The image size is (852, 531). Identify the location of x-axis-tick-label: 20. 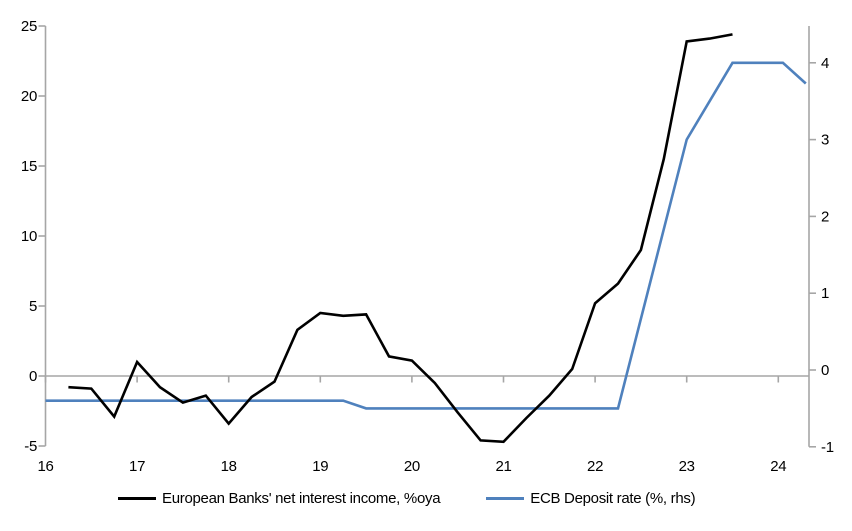
(412, 466).